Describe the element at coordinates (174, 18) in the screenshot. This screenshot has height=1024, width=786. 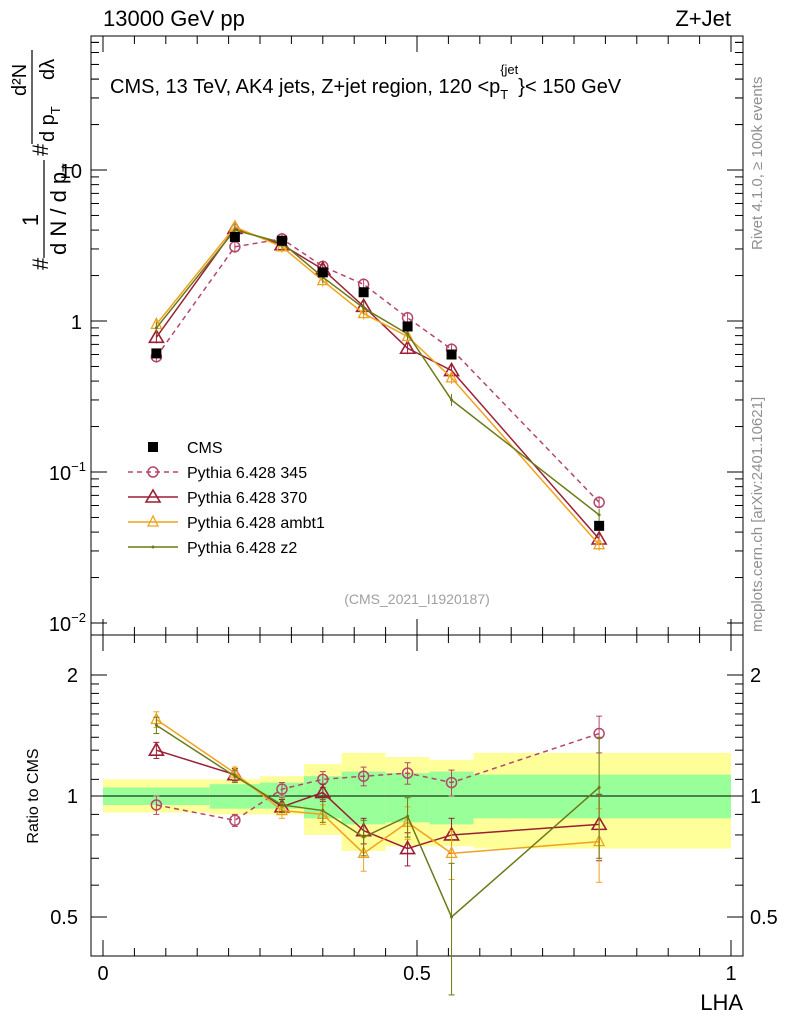
I see `header-left: 13000 GeV pp` at that location.